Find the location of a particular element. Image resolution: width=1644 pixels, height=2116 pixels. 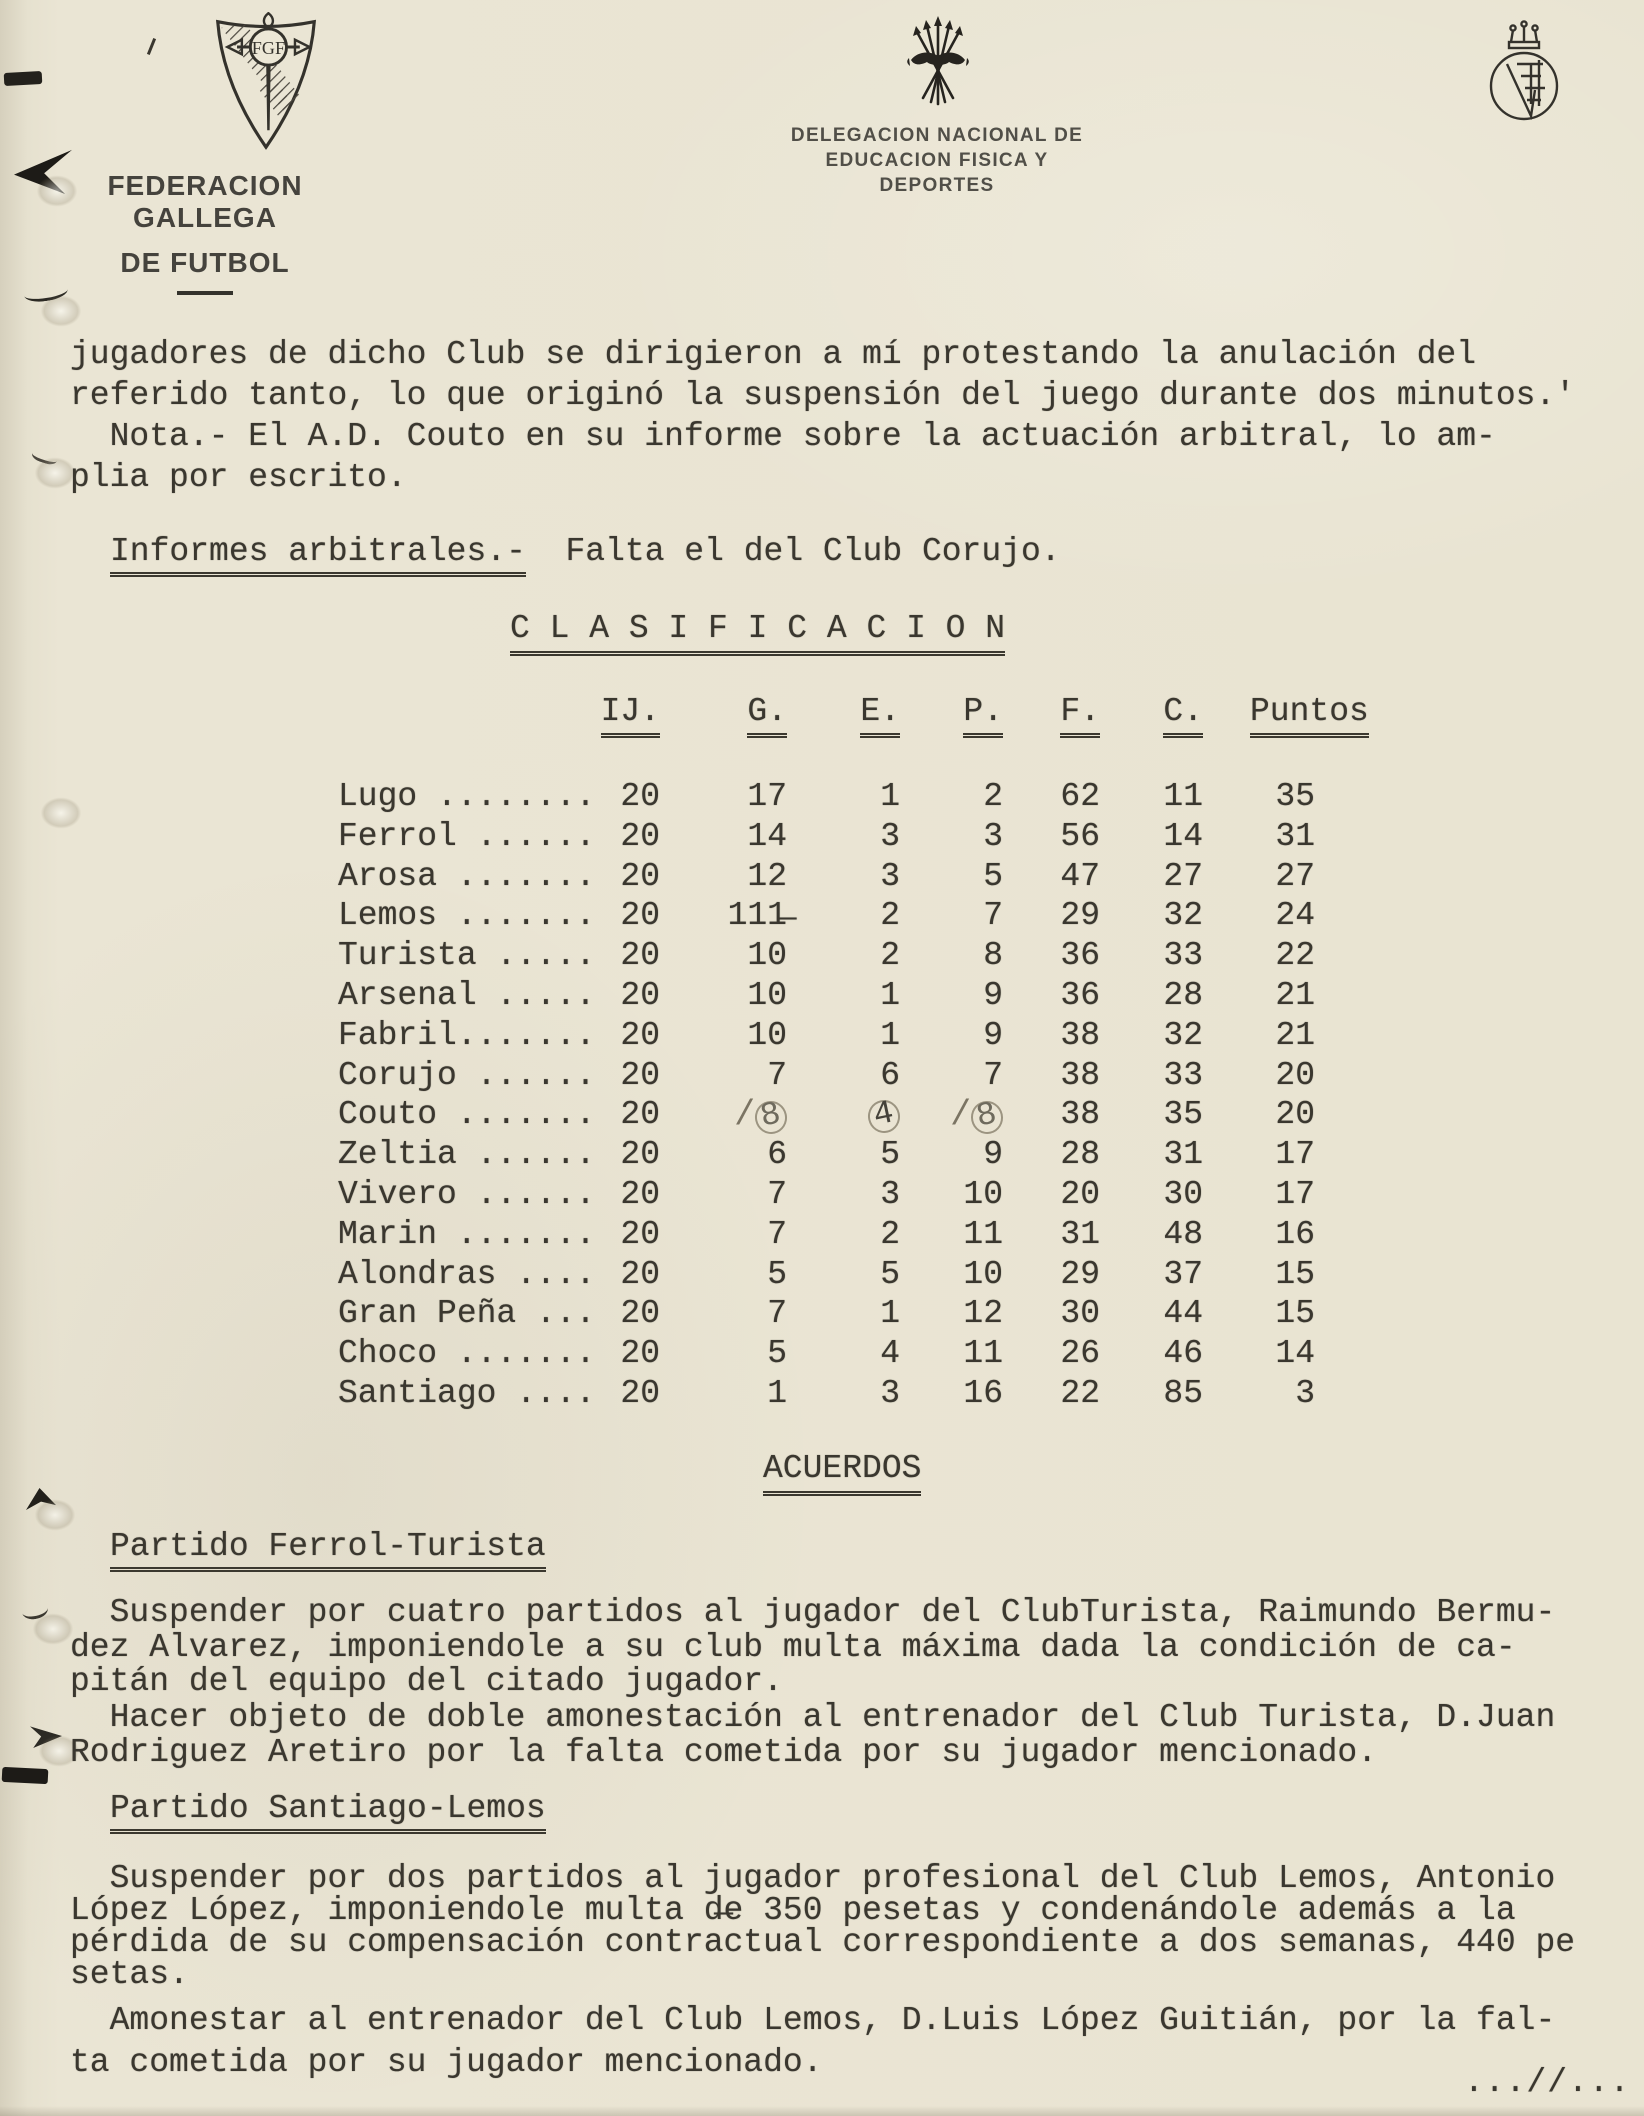

cell-pts: 22 is located at coordinates (1295, 956).